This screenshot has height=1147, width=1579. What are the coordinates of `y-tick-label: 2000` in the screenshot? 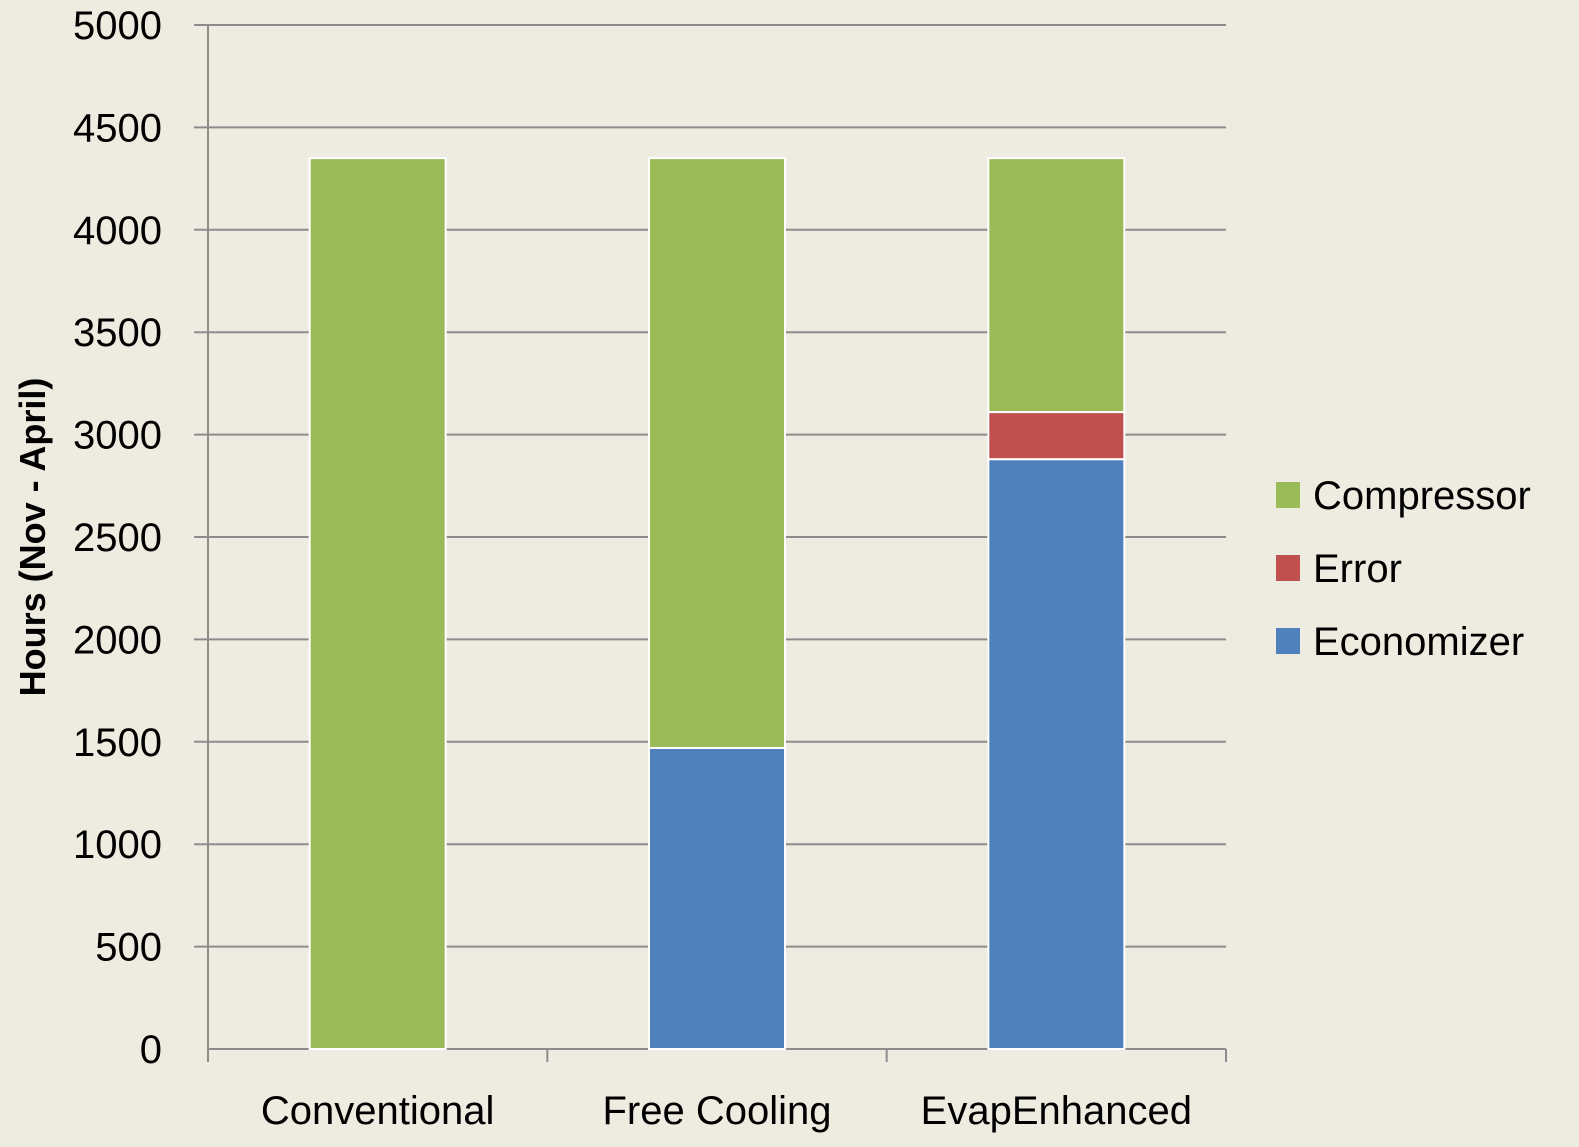 It's located at (117, 640).